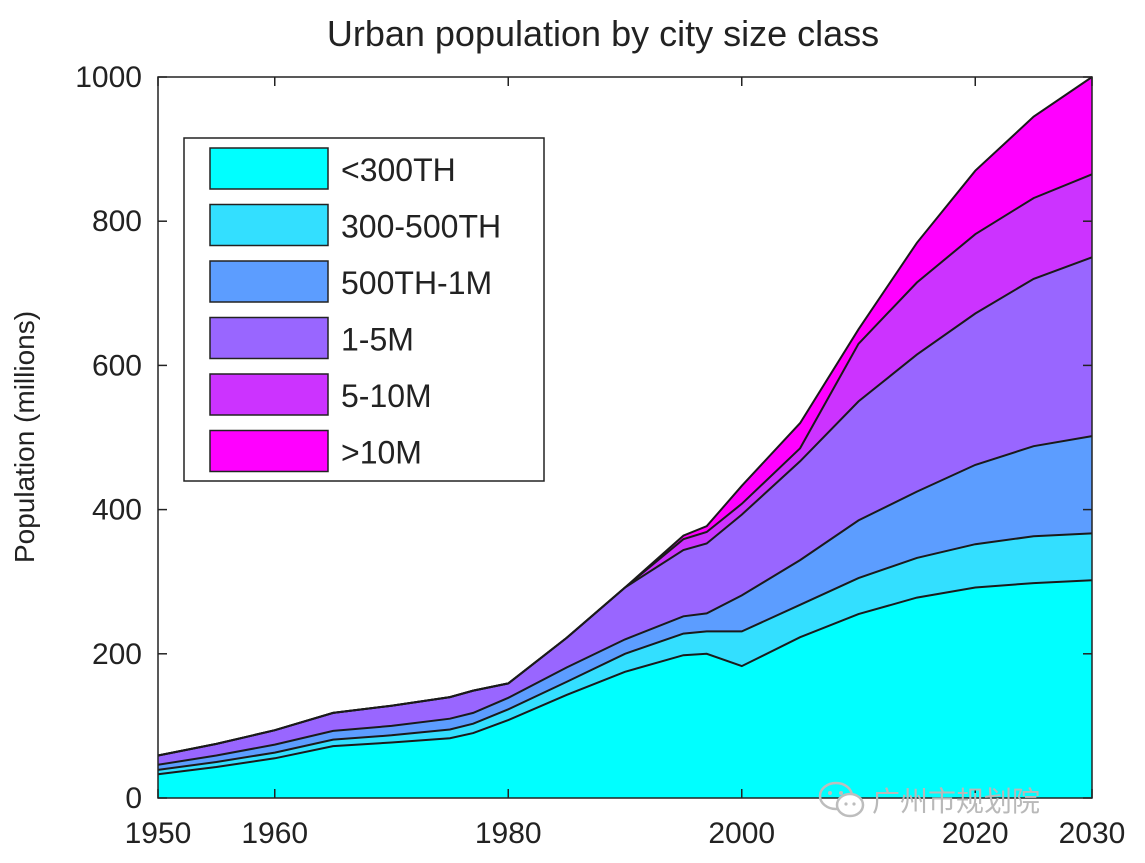 The height and width of the screenshot is (863, 1145). I want to click on legend-label: 300-500TH, so click(421, 227).